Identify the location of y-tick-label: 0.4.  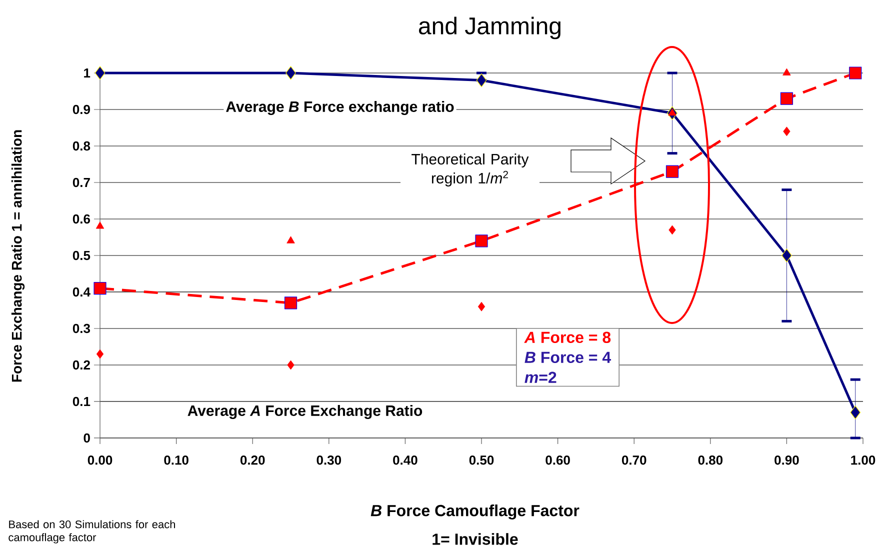
(81, 292).